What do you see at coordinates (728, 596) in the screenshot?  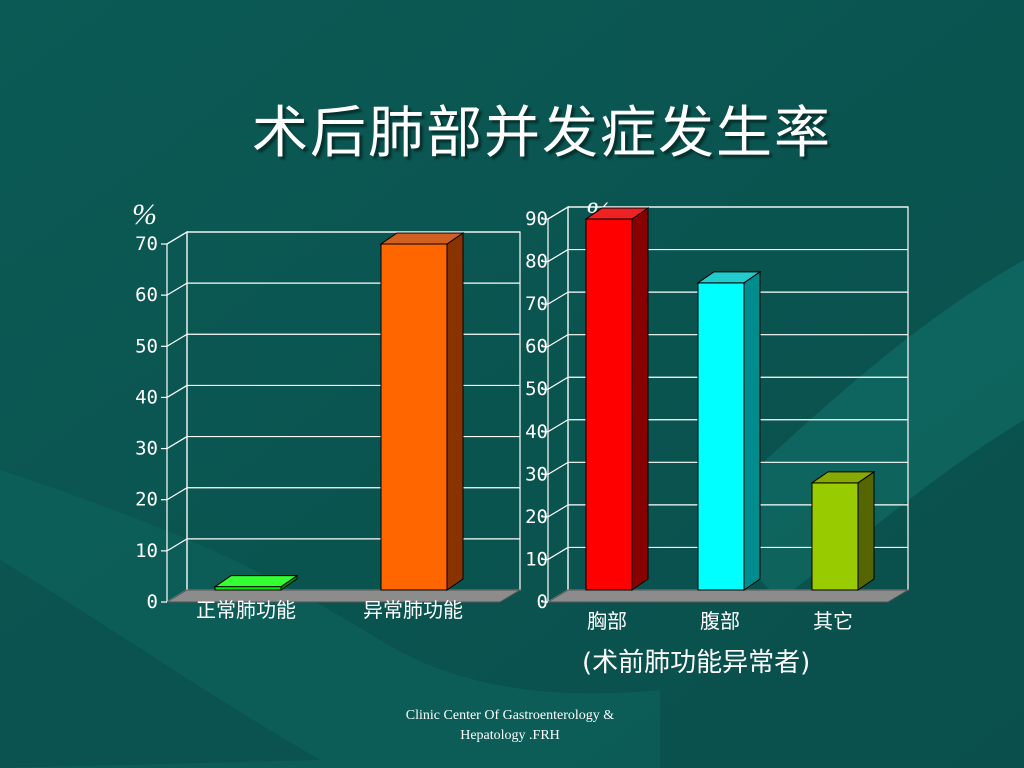 I see `chart-floor` at bounding box center [728, 596].